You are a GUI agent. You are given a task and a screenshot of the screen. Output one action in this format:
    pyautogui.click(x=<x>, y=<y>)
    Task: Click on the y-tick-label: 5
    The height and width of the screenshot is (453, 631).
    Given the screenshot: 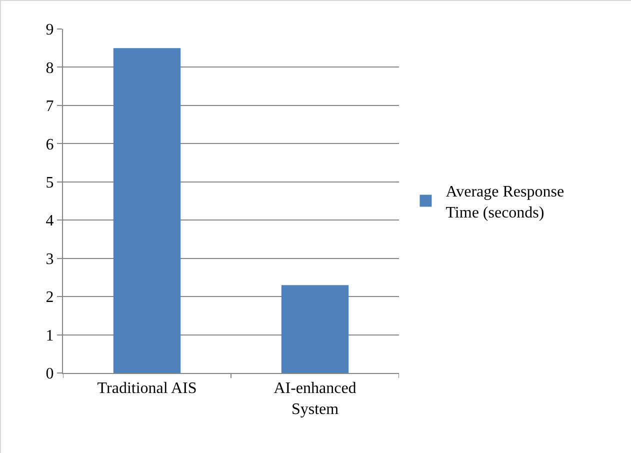 What is the action you would take?
    pyautogui.click(x=50, y=183)
    